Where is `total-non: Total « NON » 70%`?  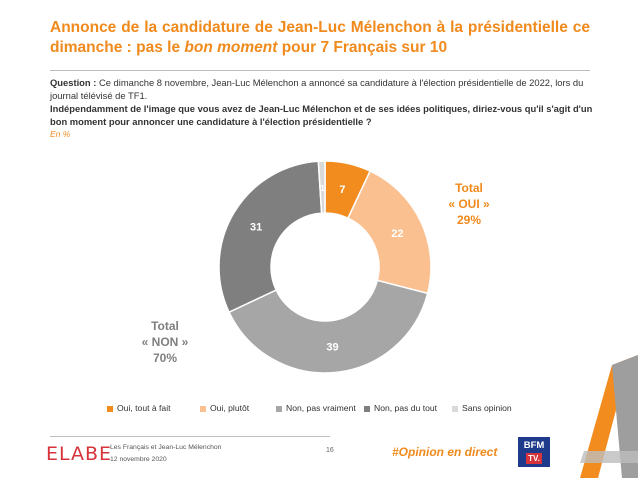 total-non: Total « NON » 70% is located at coordinates (165, 342).